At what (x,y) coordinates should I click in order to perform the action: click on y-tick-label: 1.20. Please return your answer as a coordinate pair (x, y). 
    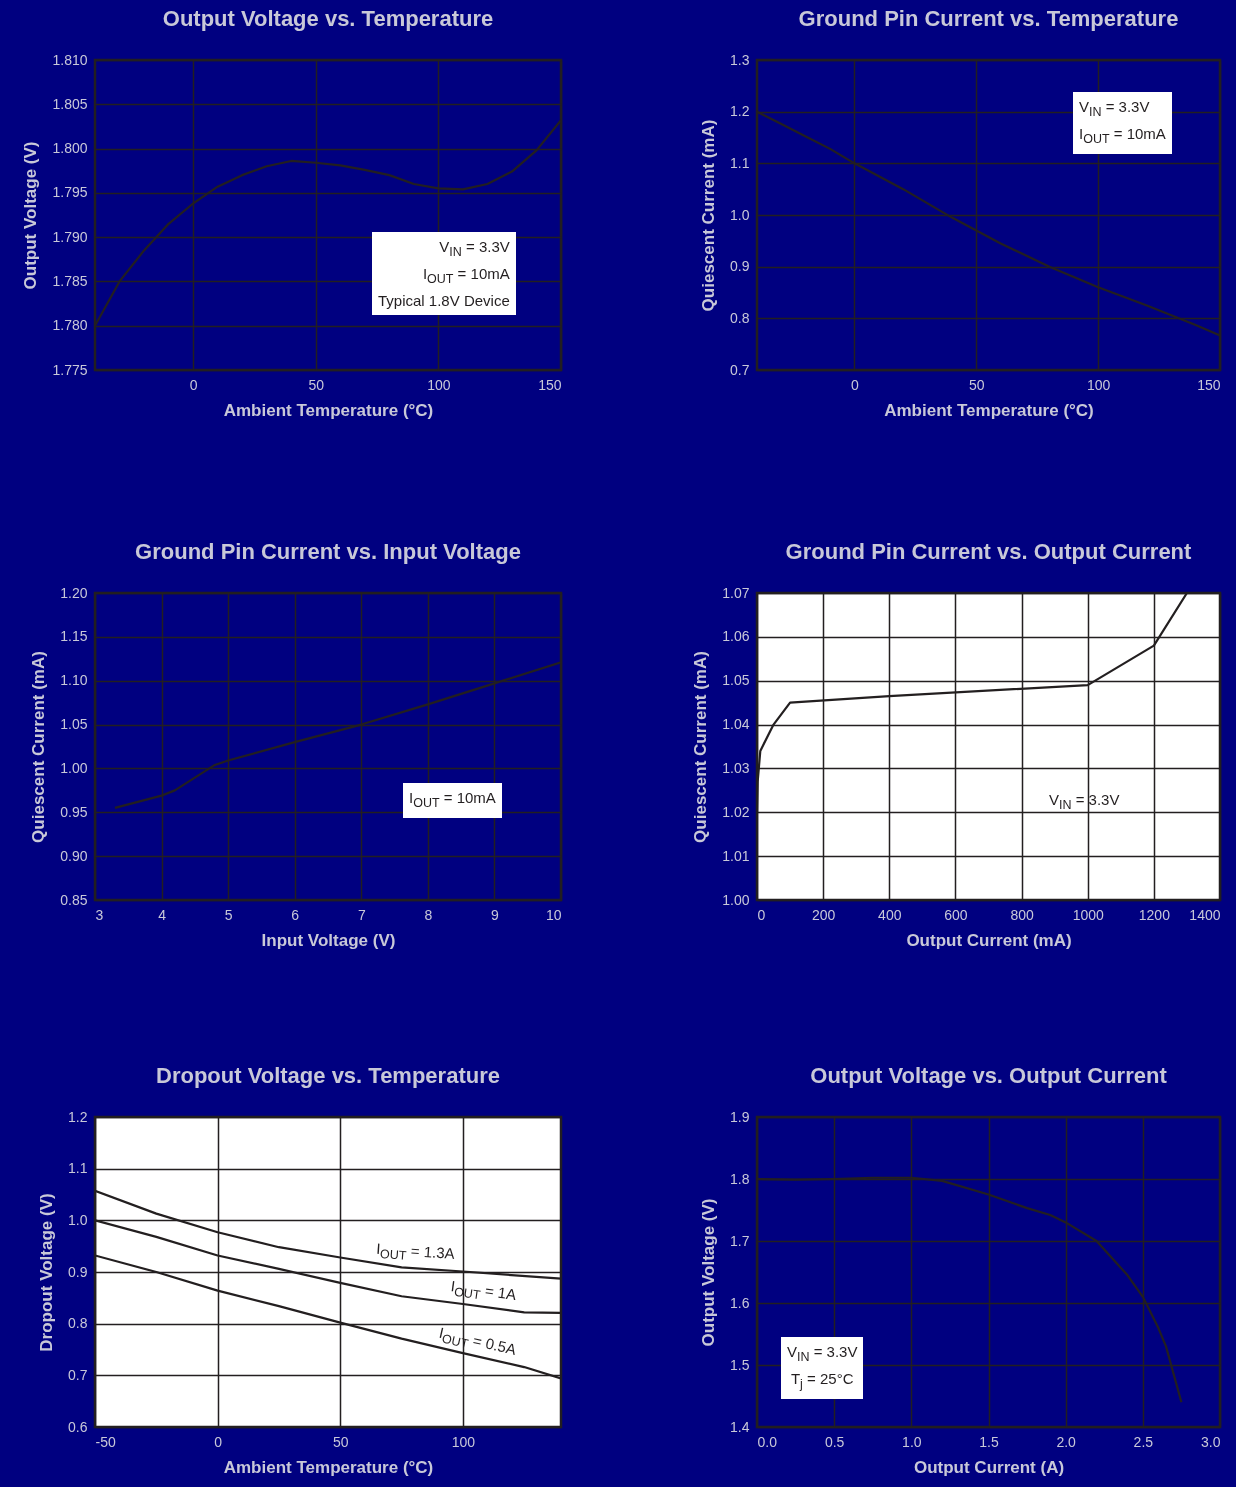
    Looking at the image, I should click on (74, 592).